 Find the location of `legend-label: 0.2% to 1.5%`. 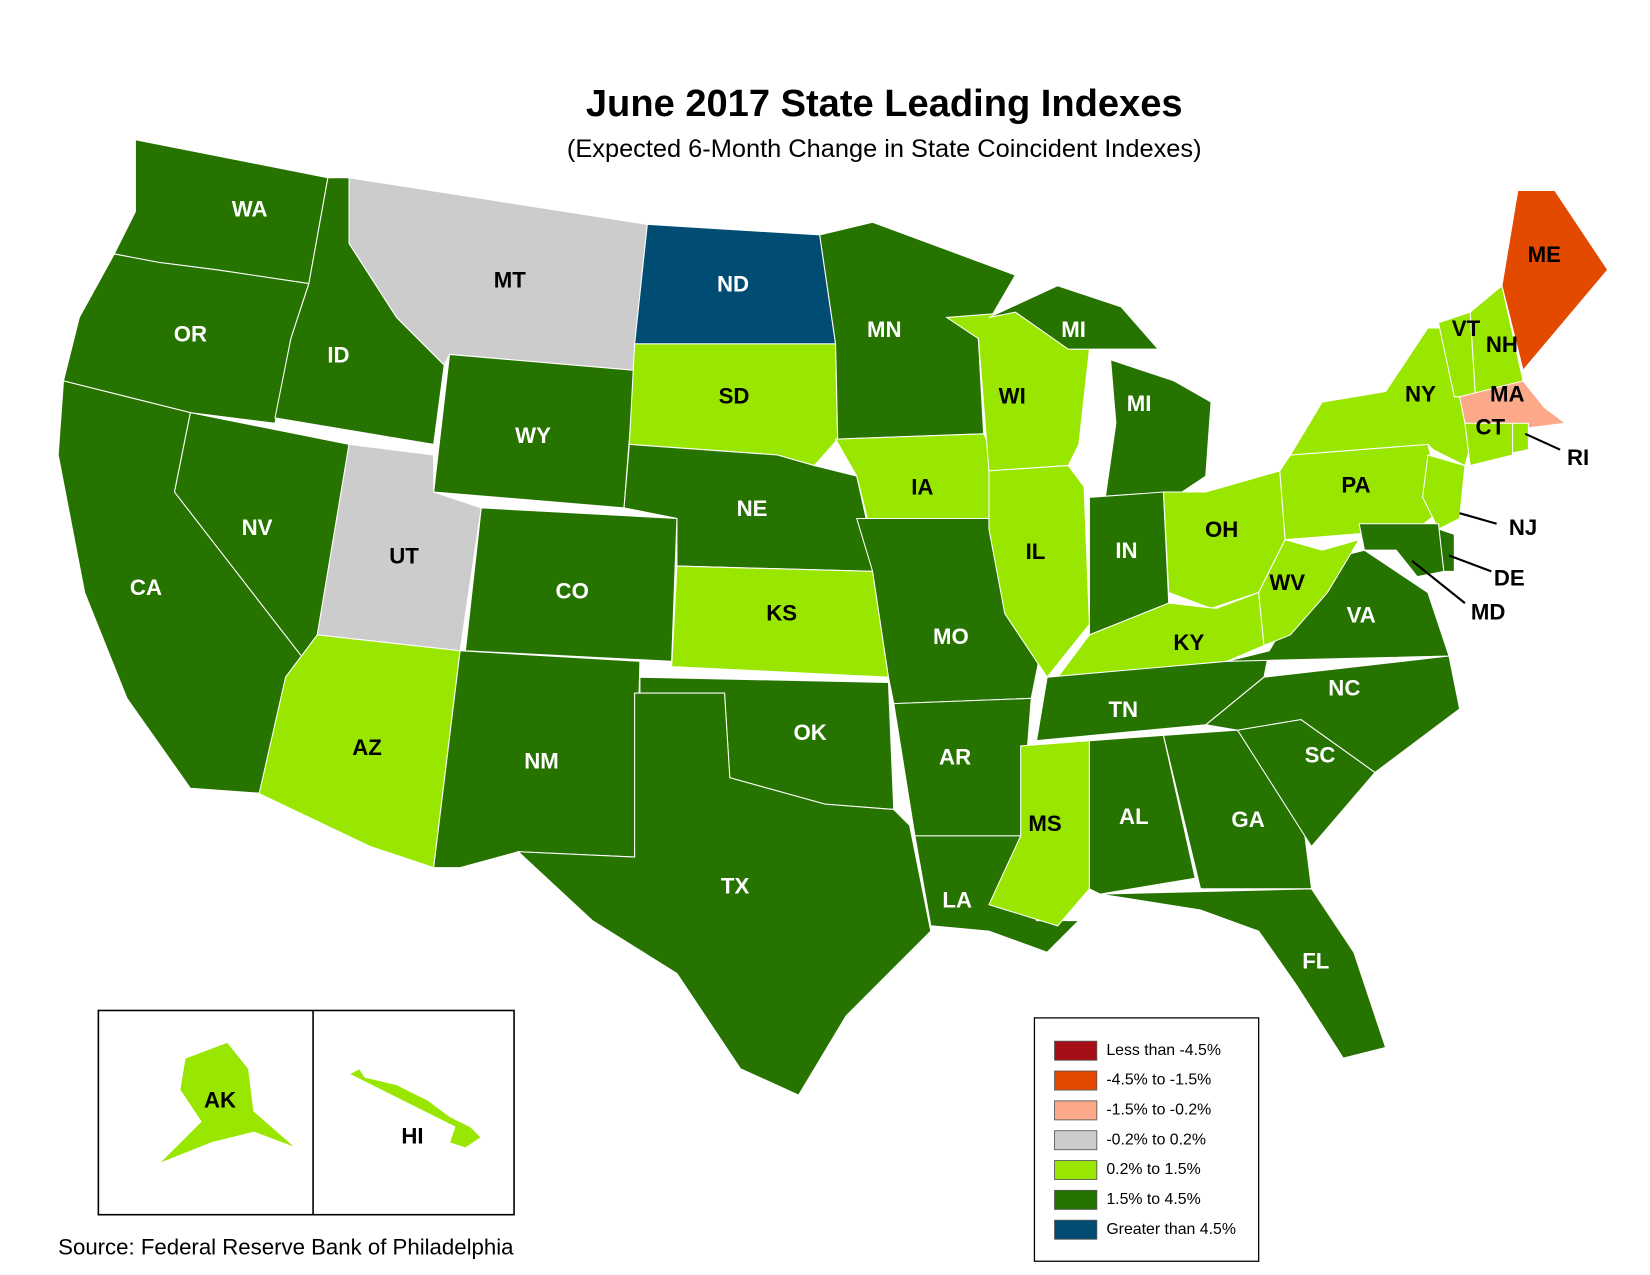

legend-label: 0.2% to 1.5% is located at coordinates (1153, 1169).